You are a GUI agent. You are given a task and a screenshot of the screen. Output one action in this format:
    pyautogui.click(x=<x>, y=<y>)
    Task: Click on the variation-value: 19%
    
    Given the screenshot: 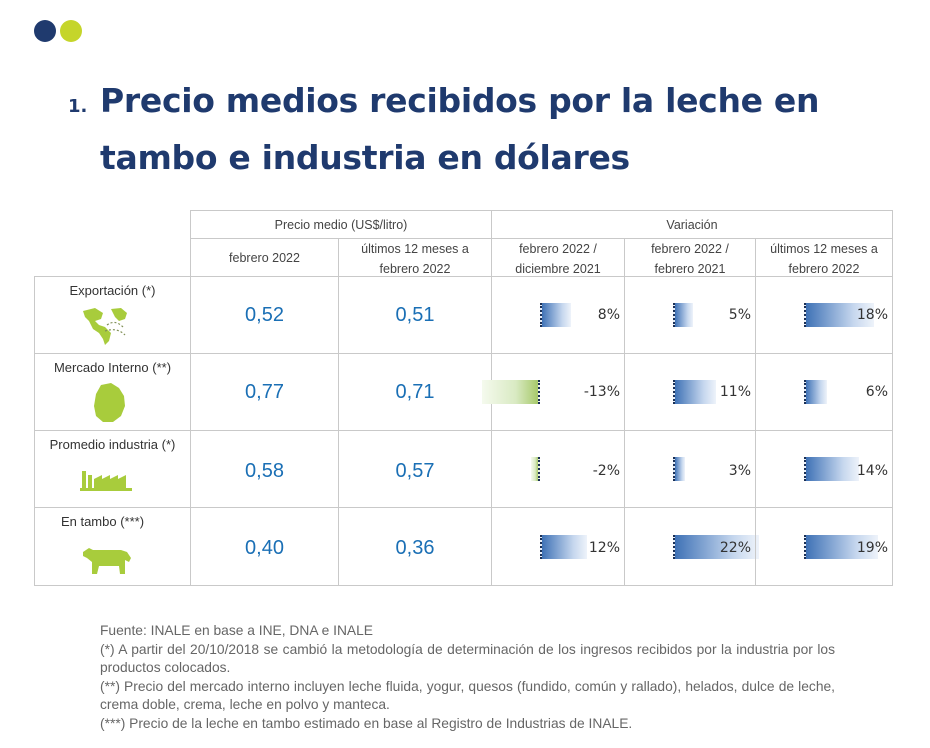 What is the action you would take?
    pyautogui.click(x=872, y=548)
    